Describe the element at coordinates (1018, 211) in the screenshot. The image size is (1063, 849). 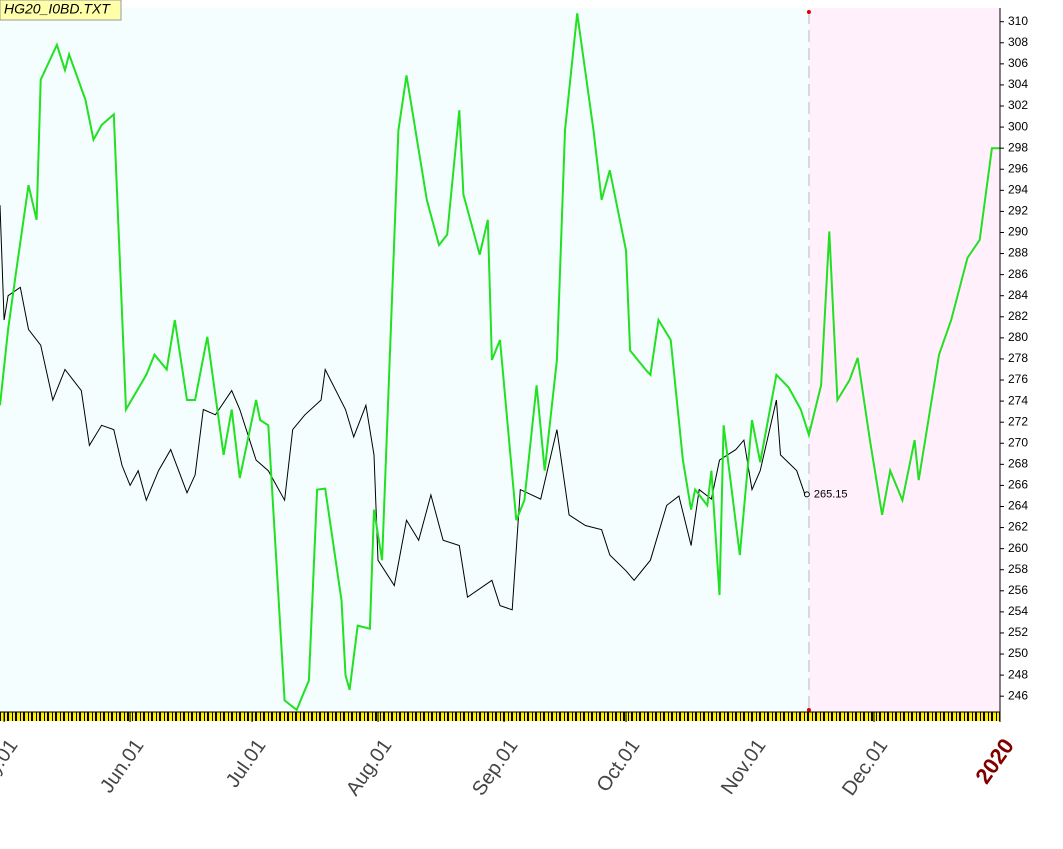
I see `y-tick-label: 292` at that location.